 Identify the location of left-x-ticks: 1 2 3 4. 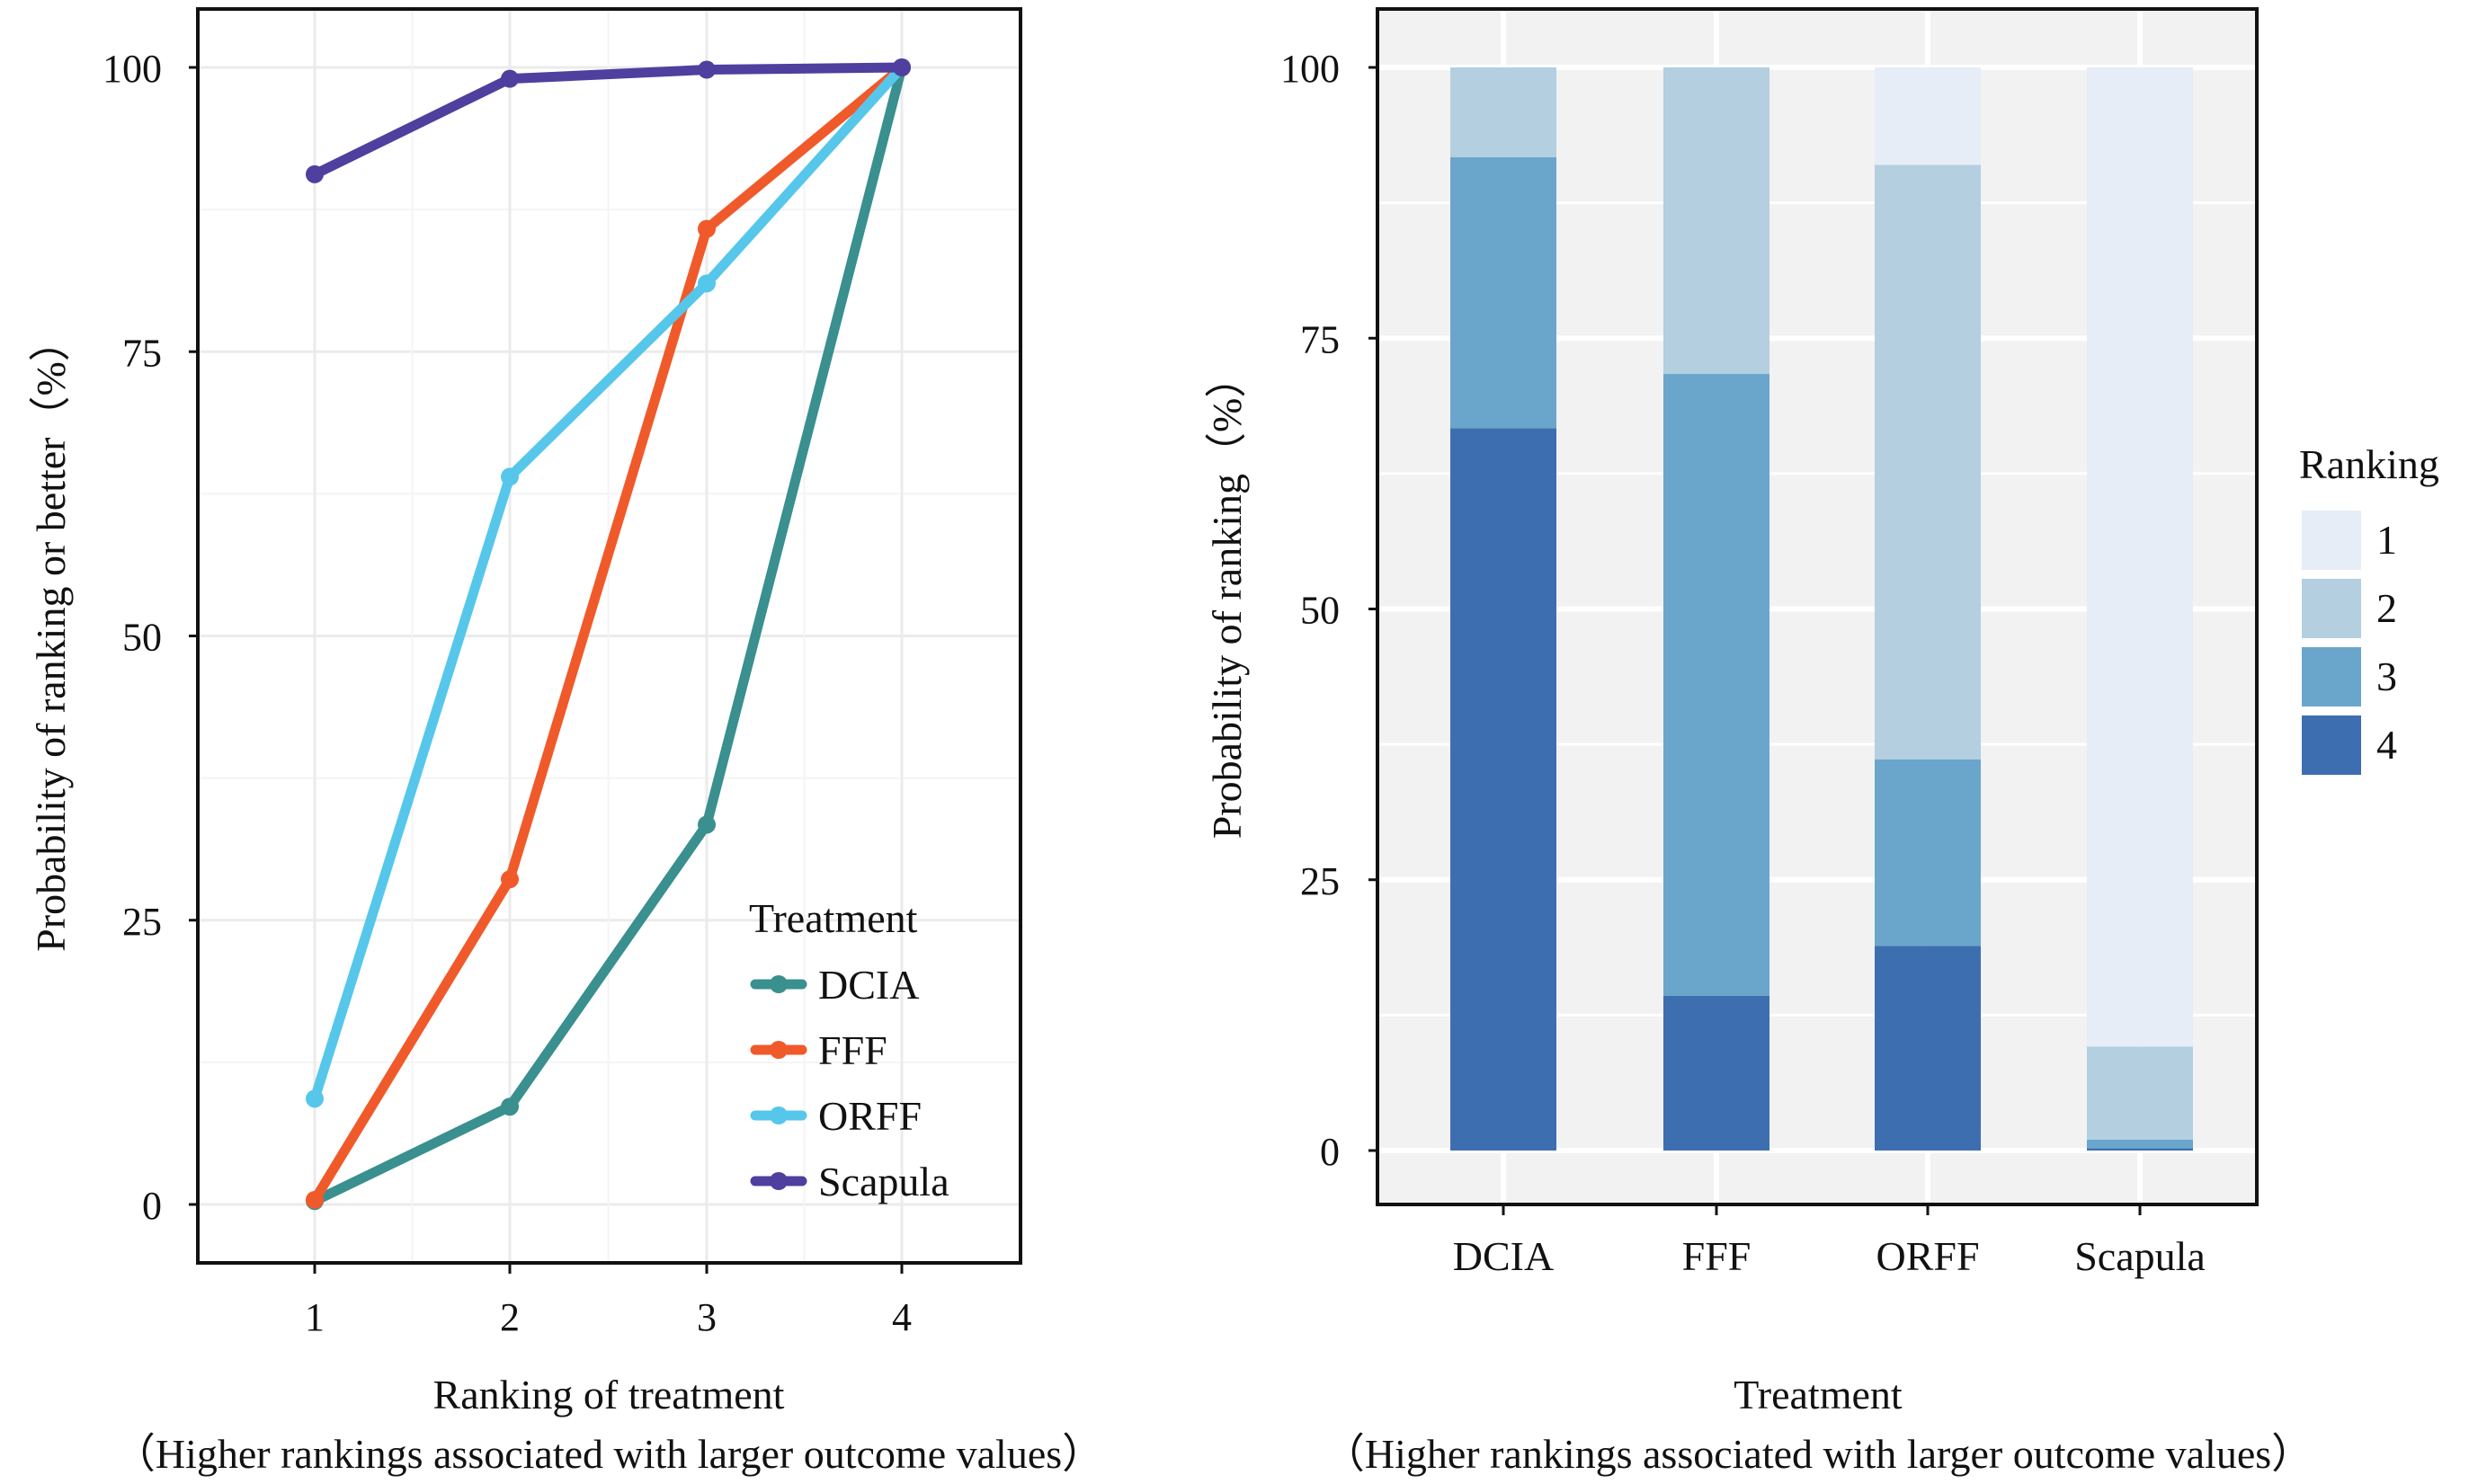
(608, 1301).